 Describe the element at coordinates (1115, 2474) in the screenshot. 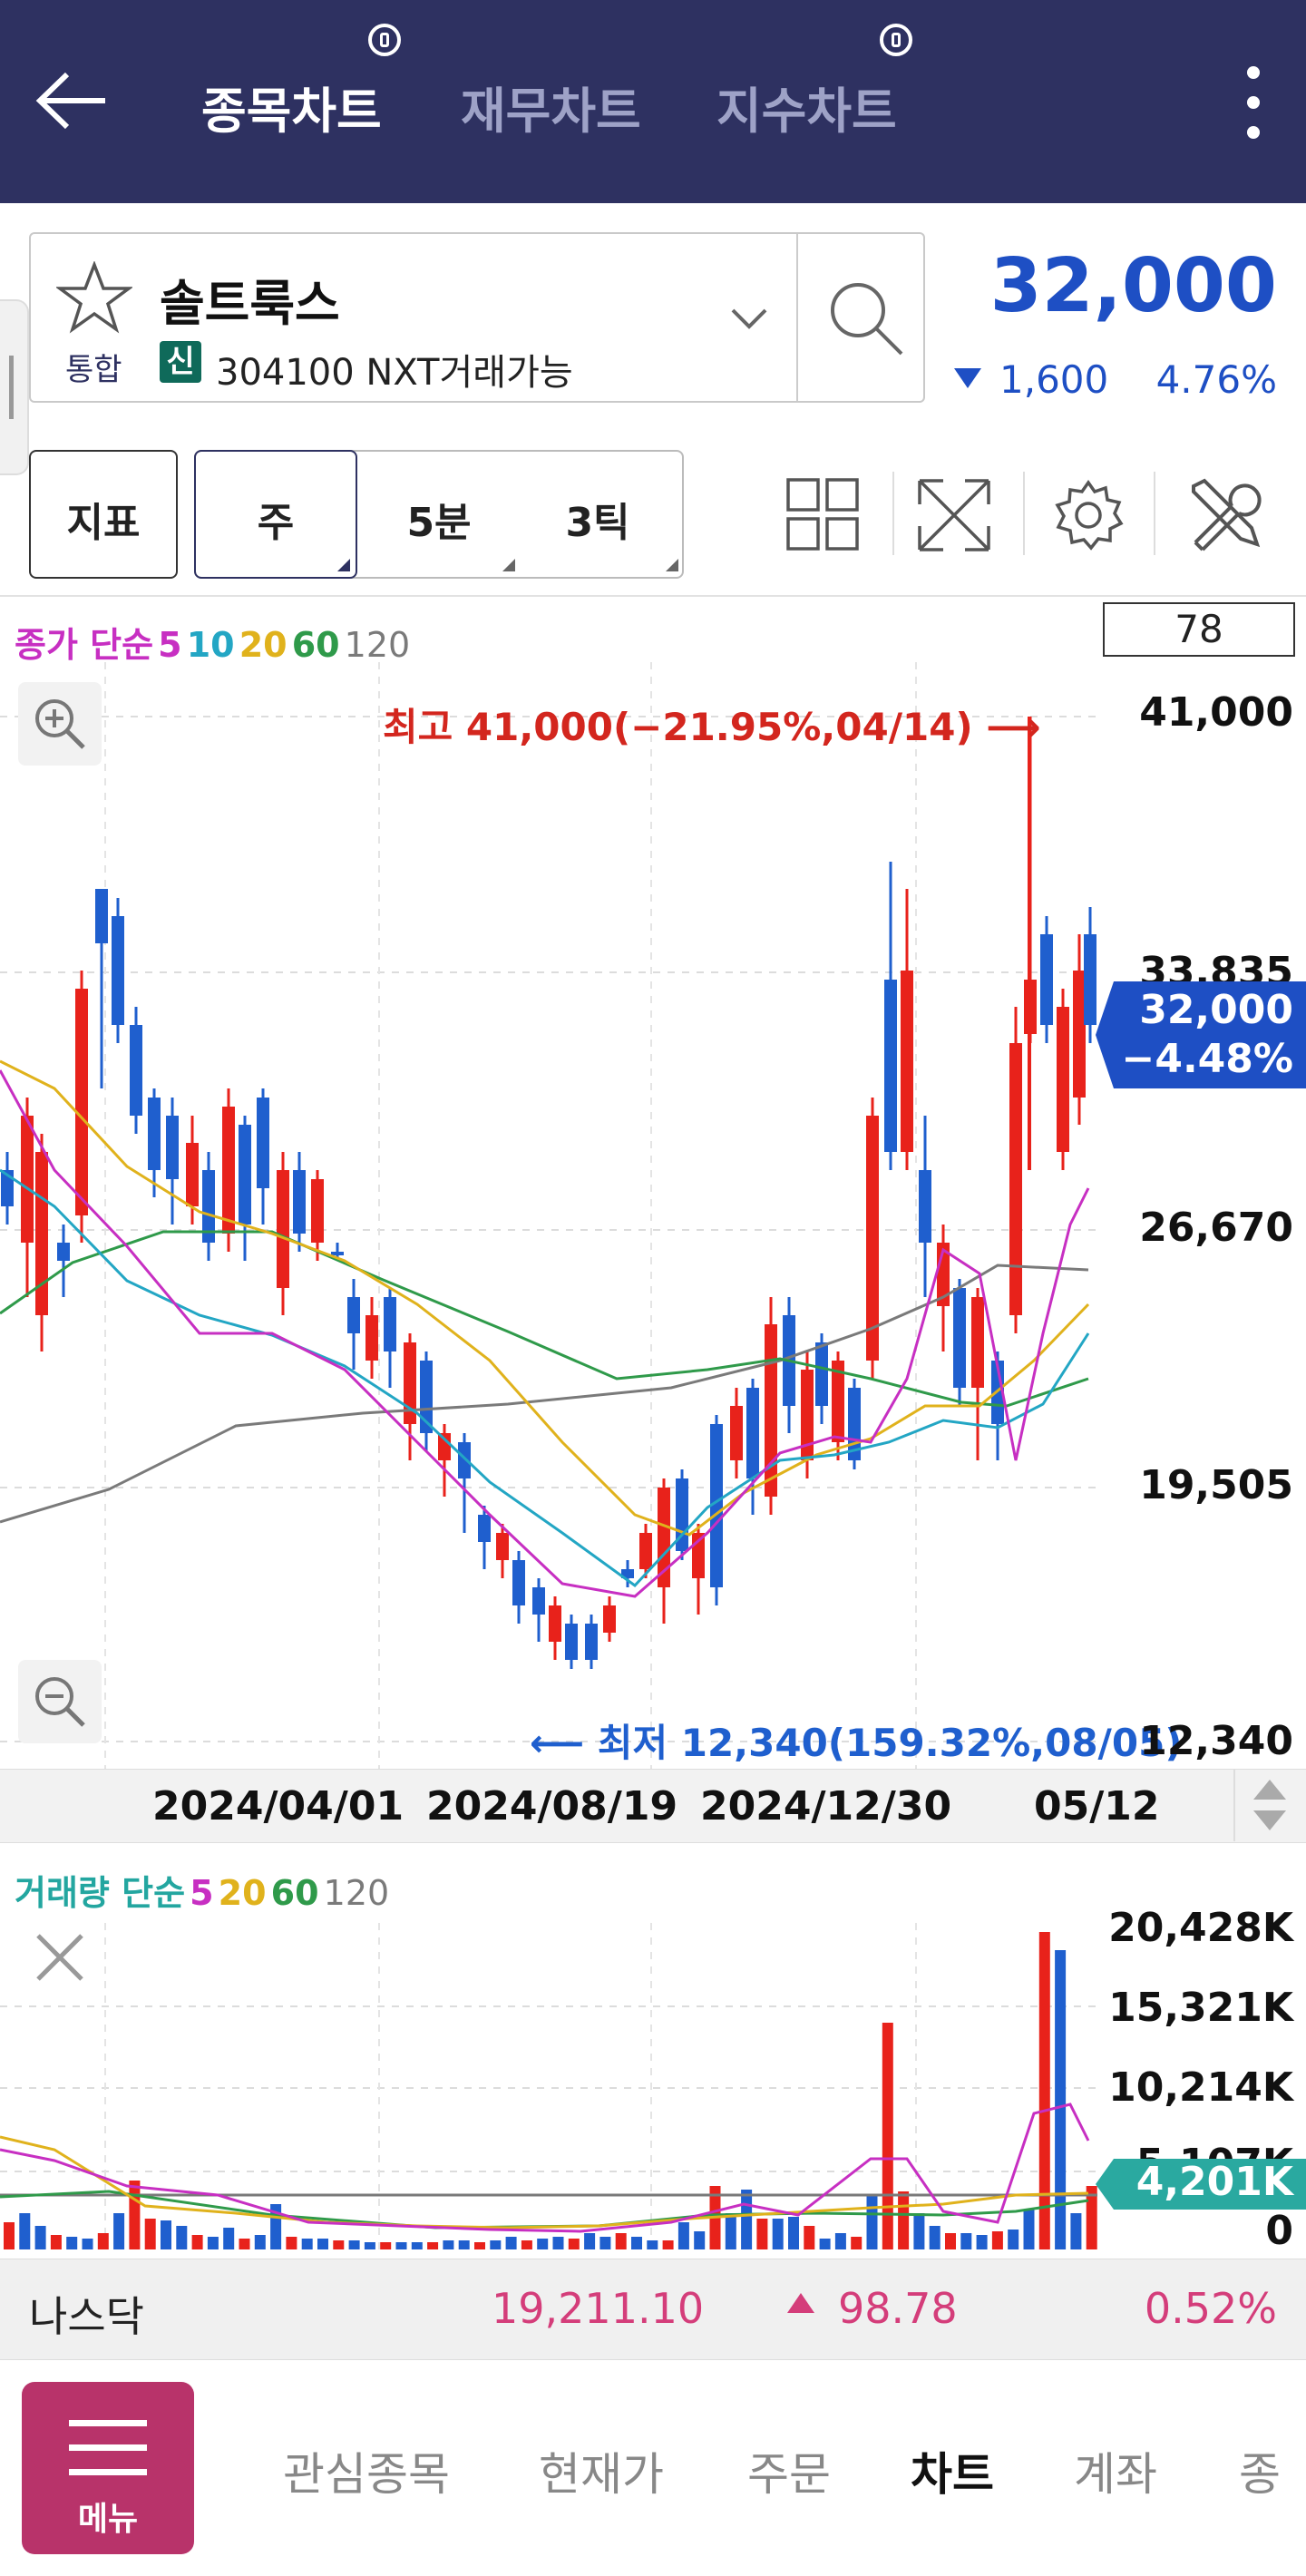

I see `nav-account: 계좌` at that location.